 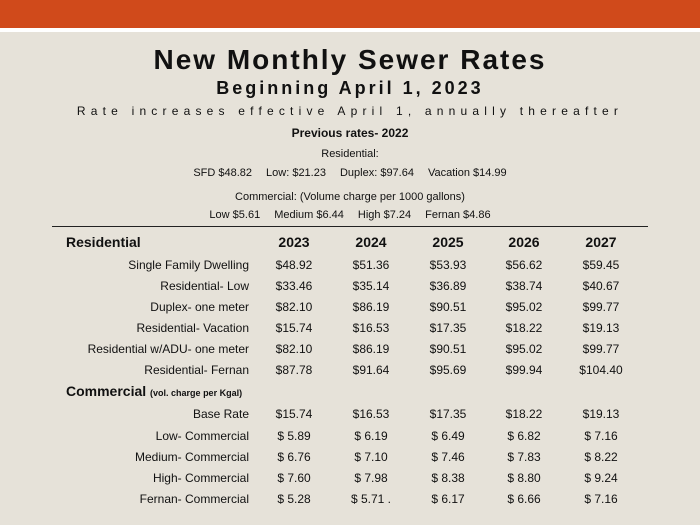 I want to click on rate-cell: $ 7.46, so click(x=448, y=457).